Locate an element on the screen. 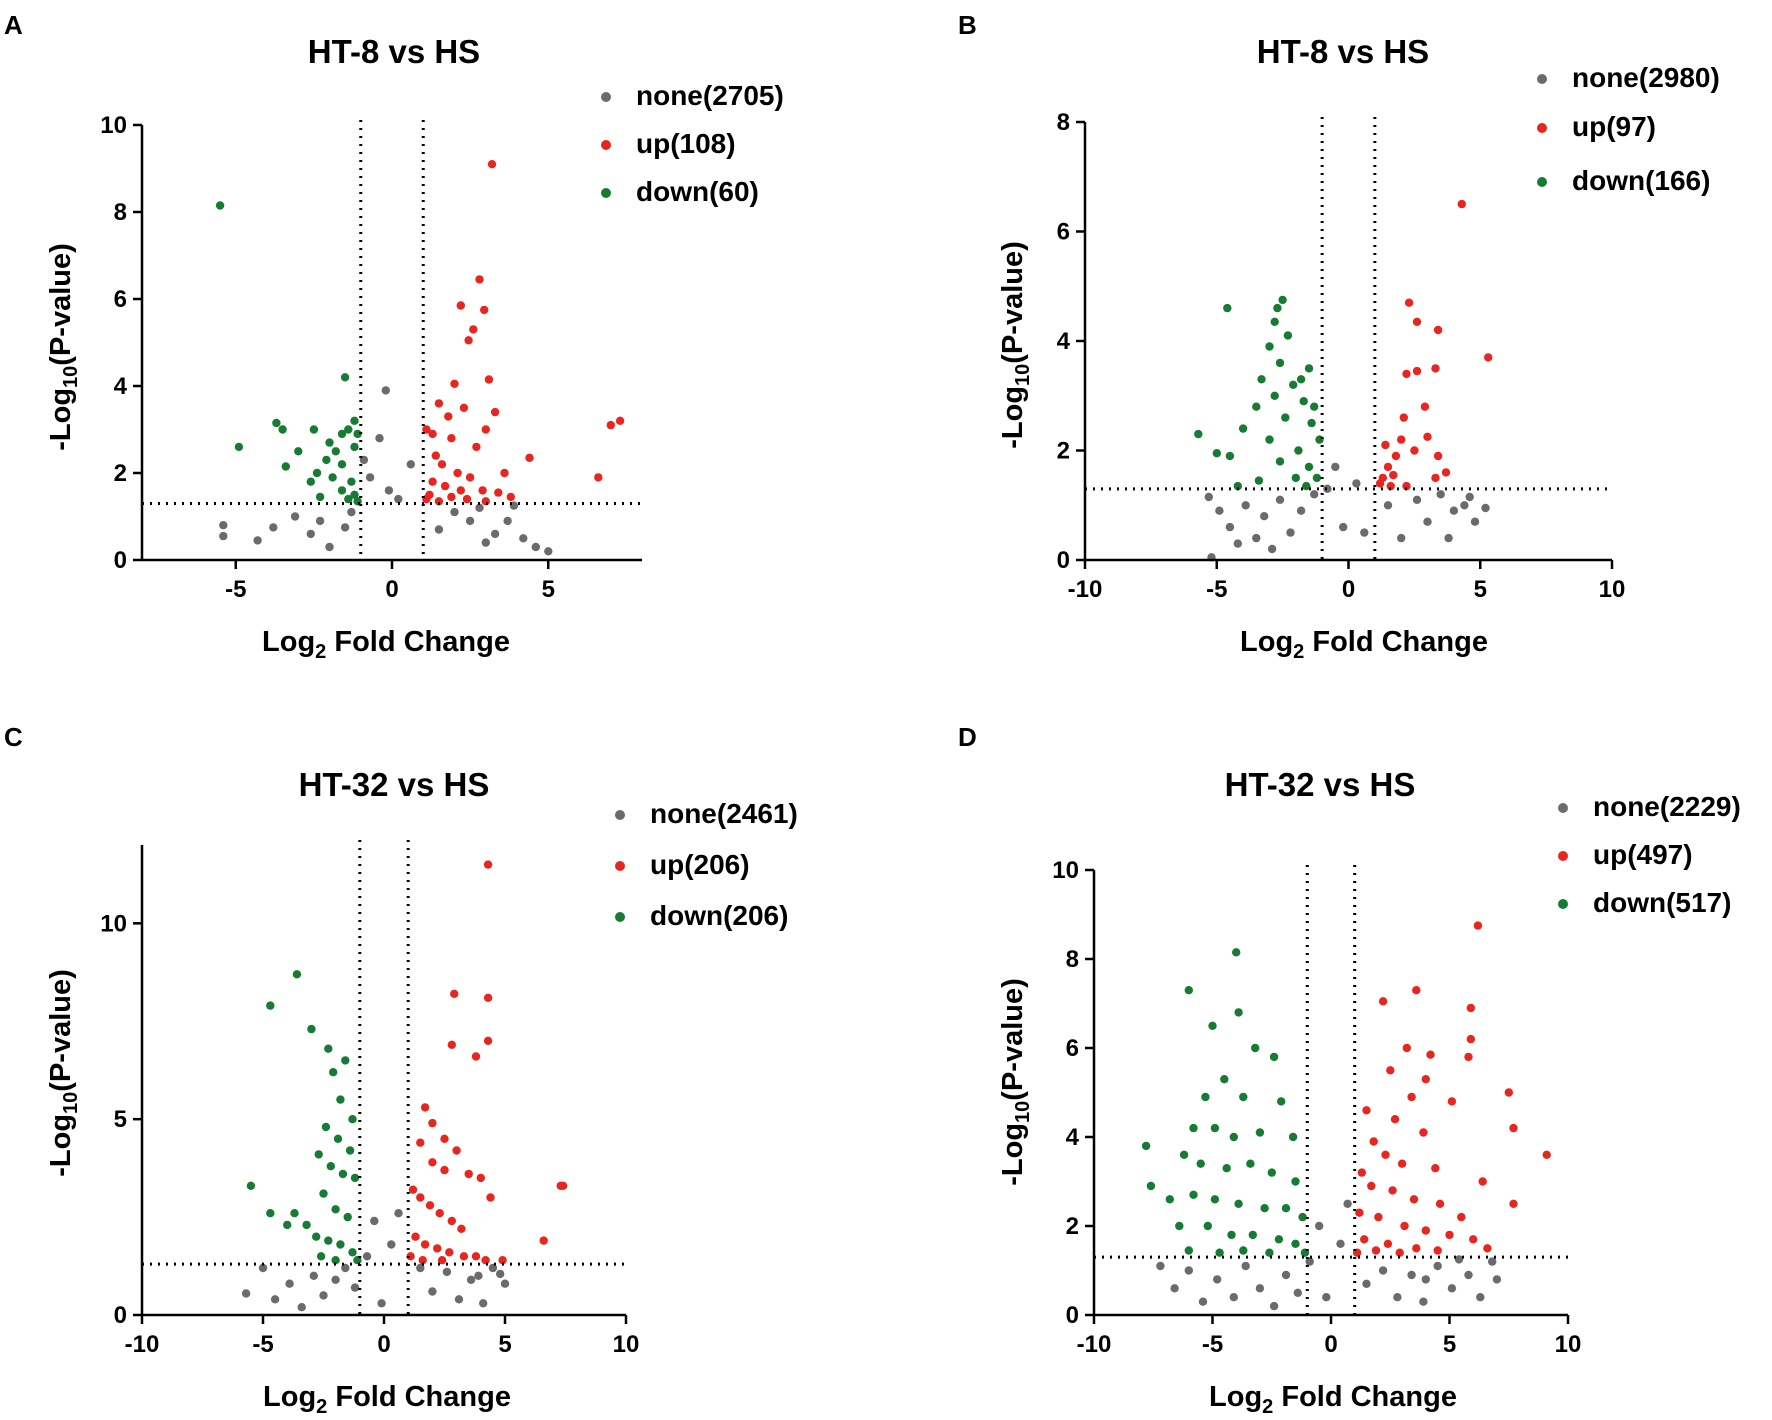 The width and height of the screenshot is (1772, 1420). y-tick-label: 4 is located at coordinates (1064, 341).